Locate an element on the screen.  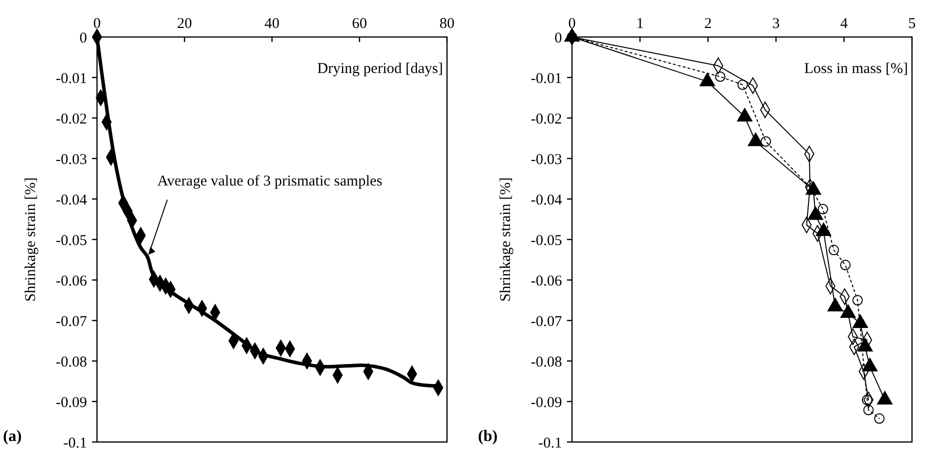
x-tick-label: 1 is located at coordinates (640, 24).